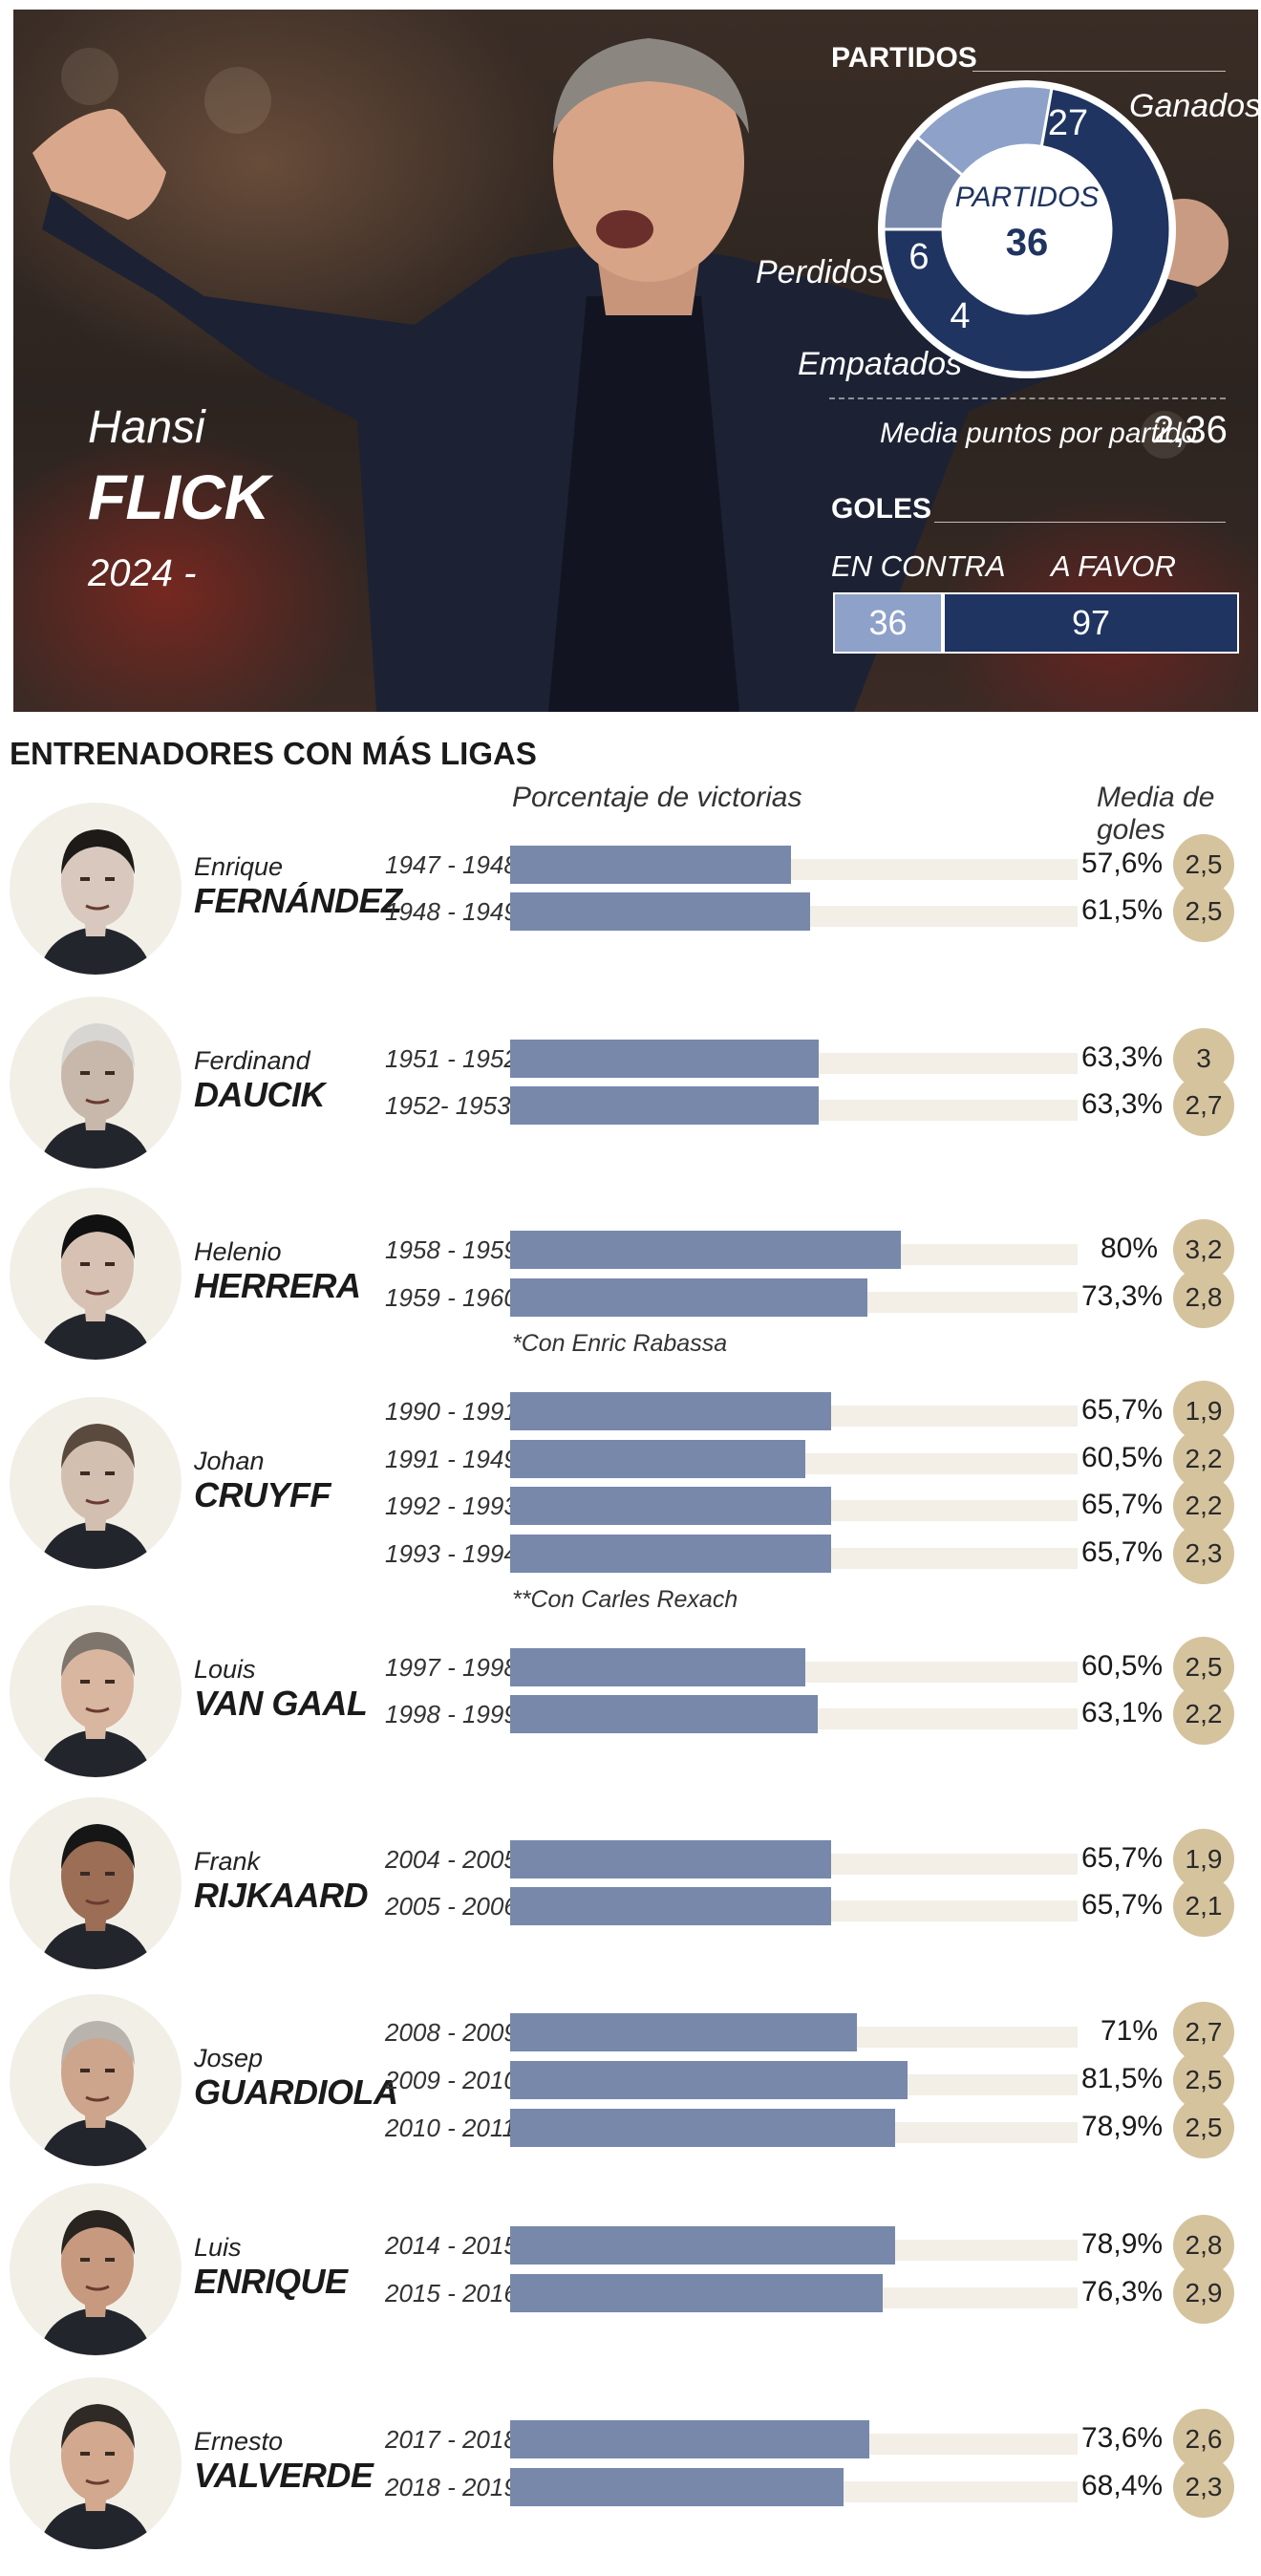 Image resolution: width=1261 pixels, height=2576 pixels. I want to click on season-label: 1948 - 1949, so click(451, 911).